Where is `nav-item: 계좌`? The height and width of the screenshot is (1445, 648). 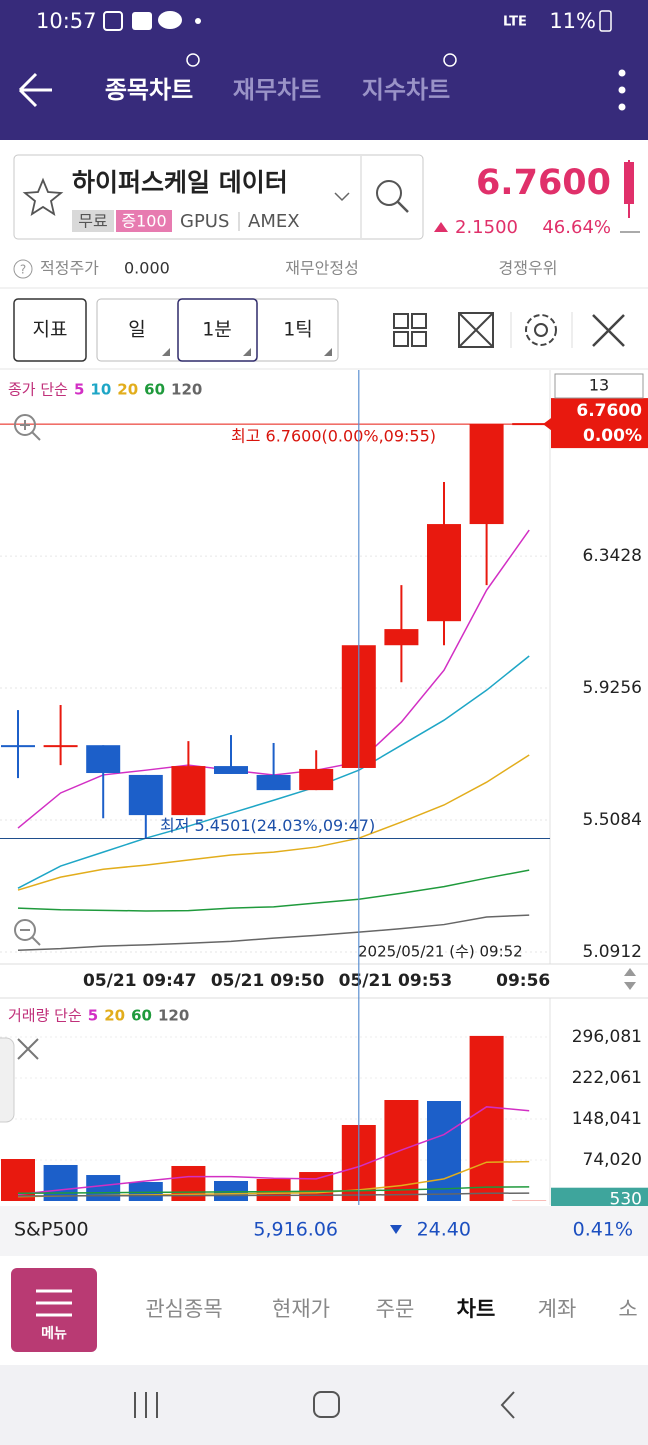 nav-item: 계좌 is located at coordinates (557, 1309).